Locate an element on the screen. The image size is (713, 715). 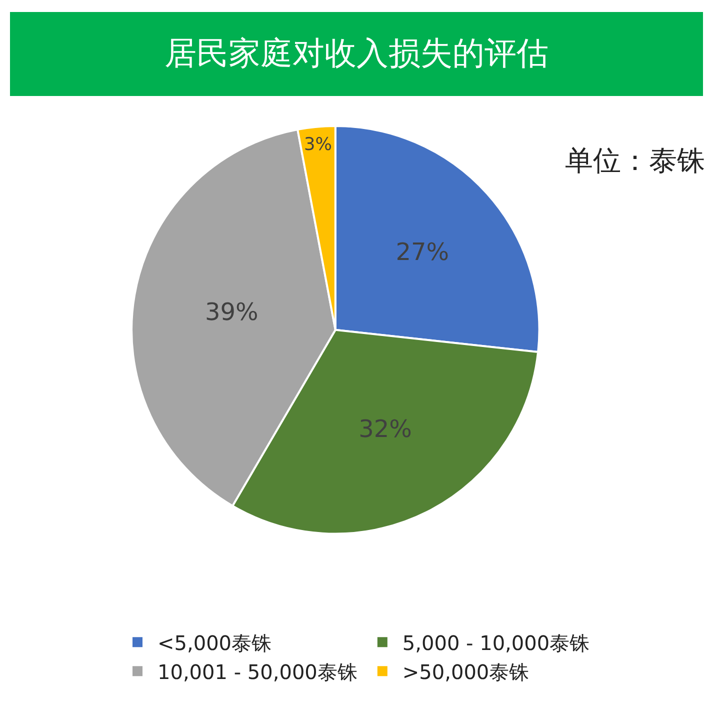
chart-title: 居民家庭对收入损失的评估 is located at coordinates (356, 54).